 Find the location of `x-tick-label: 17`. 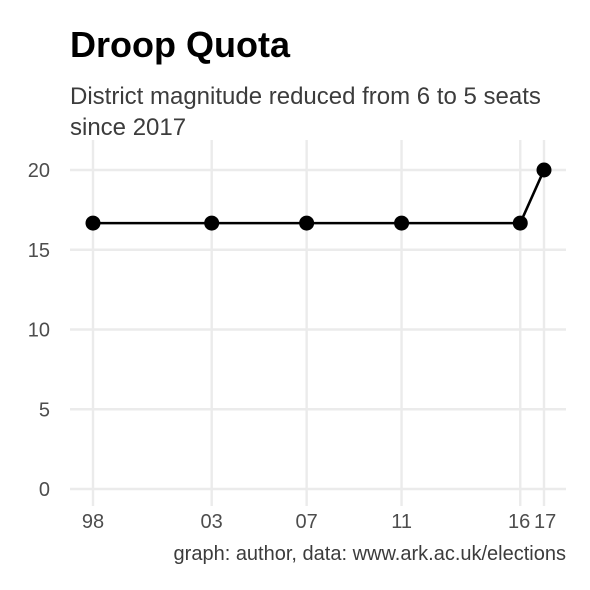

x-tick-label: 17 is located at coordinates (545, 522).